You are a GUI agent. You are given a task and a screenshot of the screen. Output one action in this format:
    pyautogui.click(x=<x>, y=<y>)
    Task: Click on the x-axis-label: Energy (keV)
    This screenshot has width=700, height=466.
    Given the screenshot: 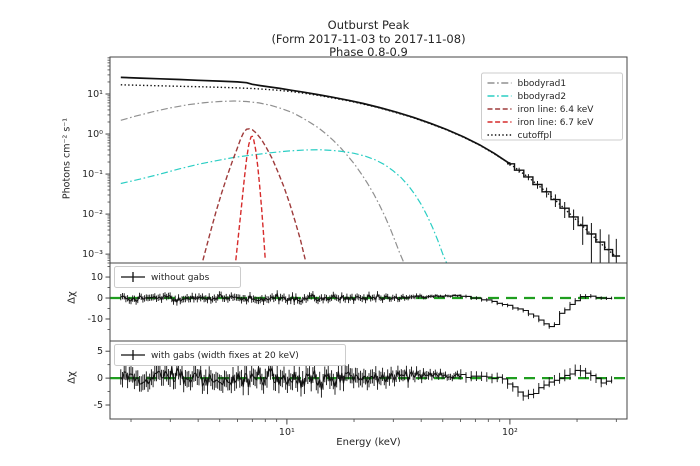 What is the action you would take?
    pyautogui.click(x=368, y=442)
    